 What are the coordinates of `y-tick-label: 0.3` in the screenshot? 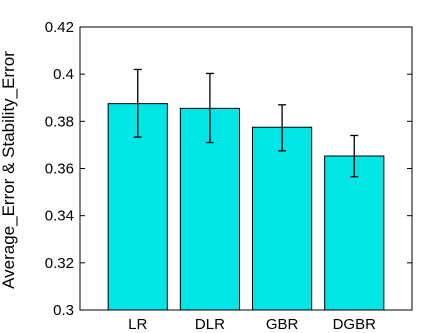 It's located at (63, 310).